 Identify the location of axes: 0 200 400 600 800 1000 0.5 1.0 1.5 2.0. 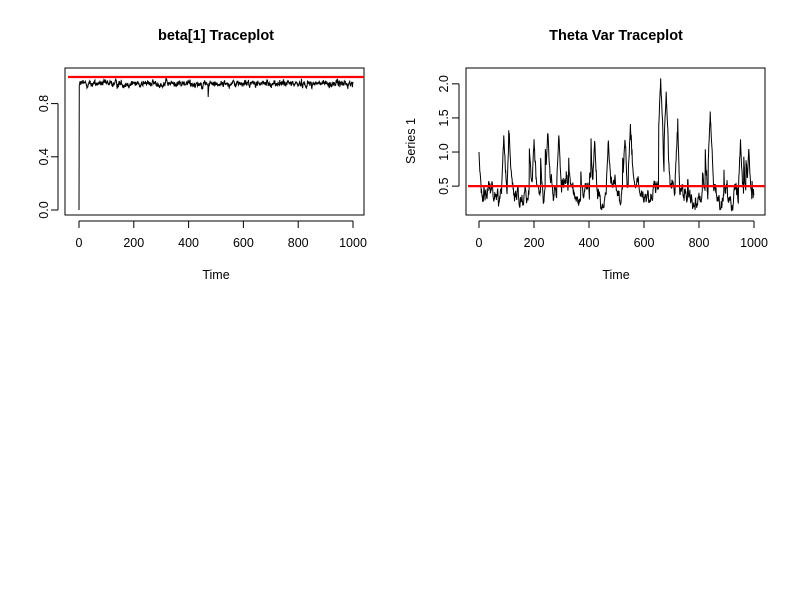
(602, 162).